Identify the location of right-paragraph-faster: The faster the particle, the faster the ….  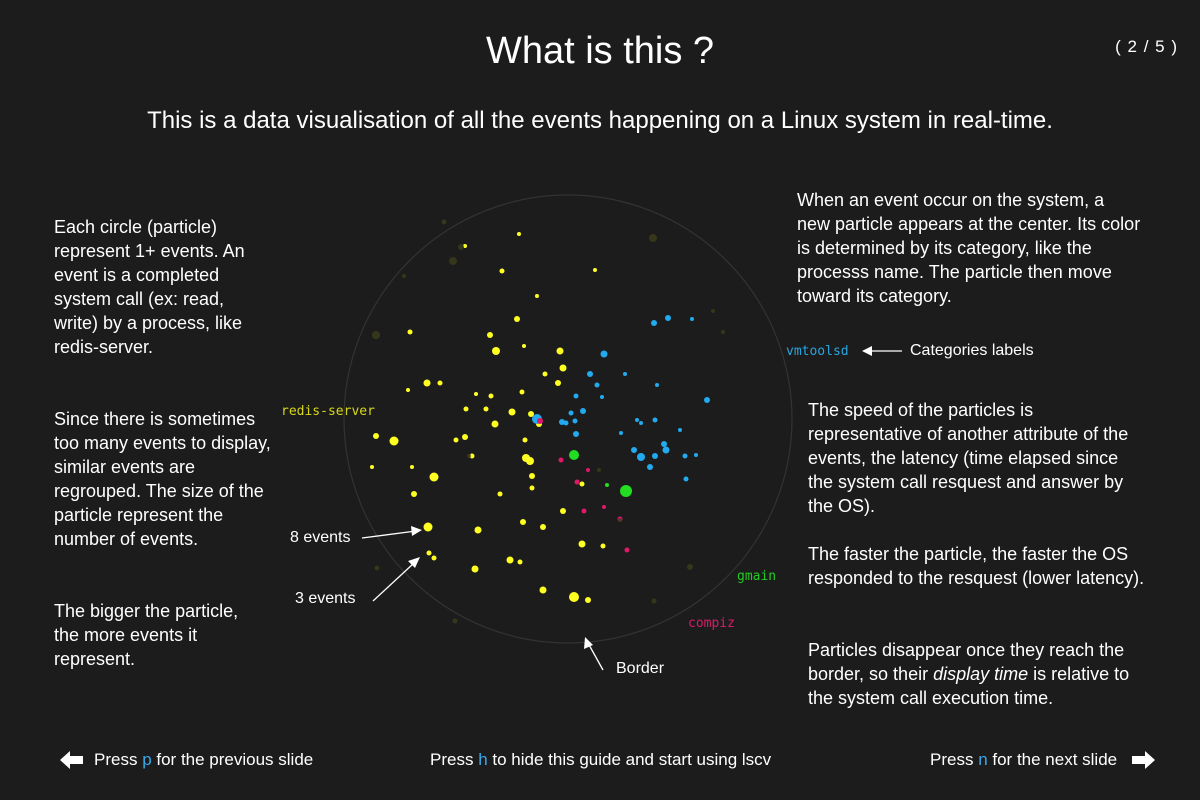
(976, 566).